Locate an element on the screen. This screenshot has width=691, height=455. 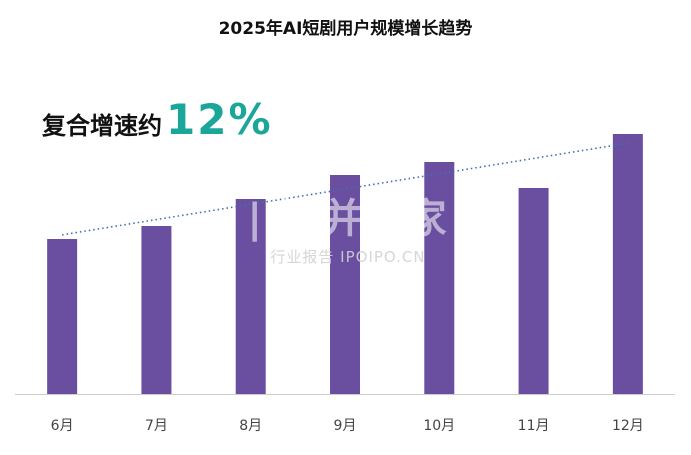
cagr-label: 复合增速约 is located at coordinates (102, 126).